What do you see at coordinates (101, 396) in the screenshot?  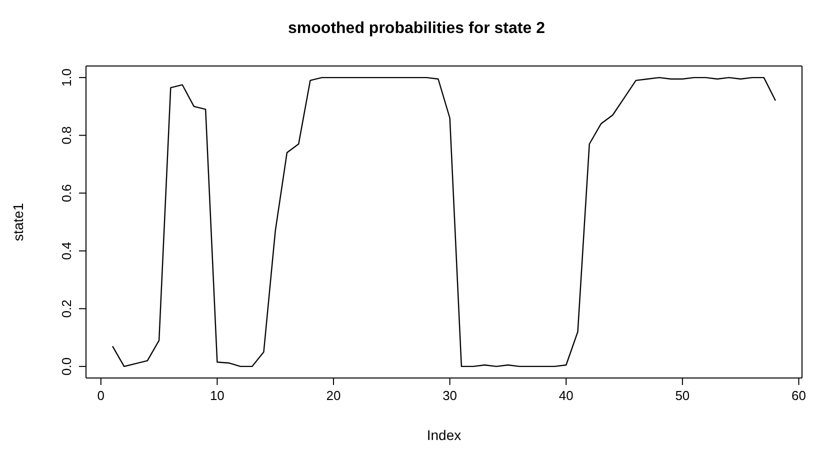 I see `x-tick-label: 0` at bounding box center [101, 396].